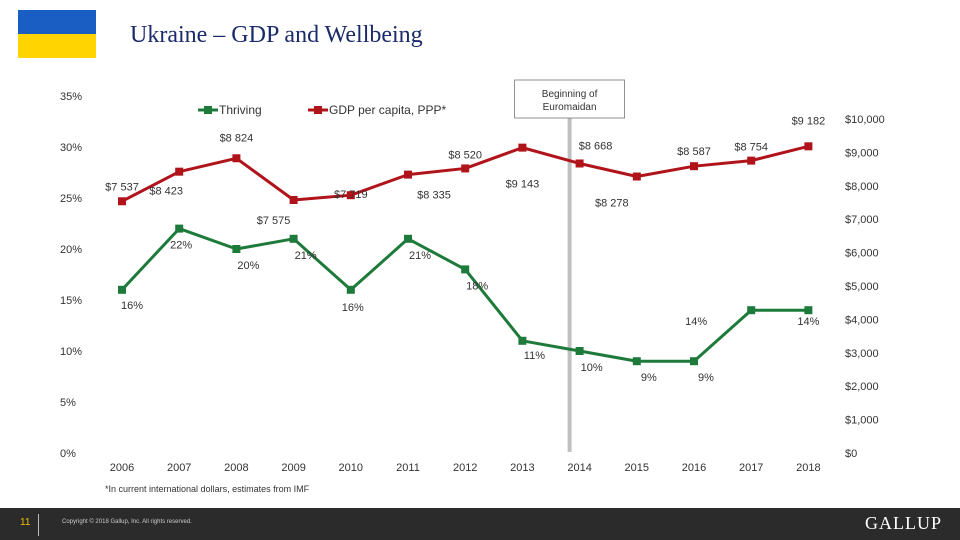  What do you see at coordinates (181, 246) in the screenshot?
I see `thriving-data-label: 22%` at bounding box center [181, 246].